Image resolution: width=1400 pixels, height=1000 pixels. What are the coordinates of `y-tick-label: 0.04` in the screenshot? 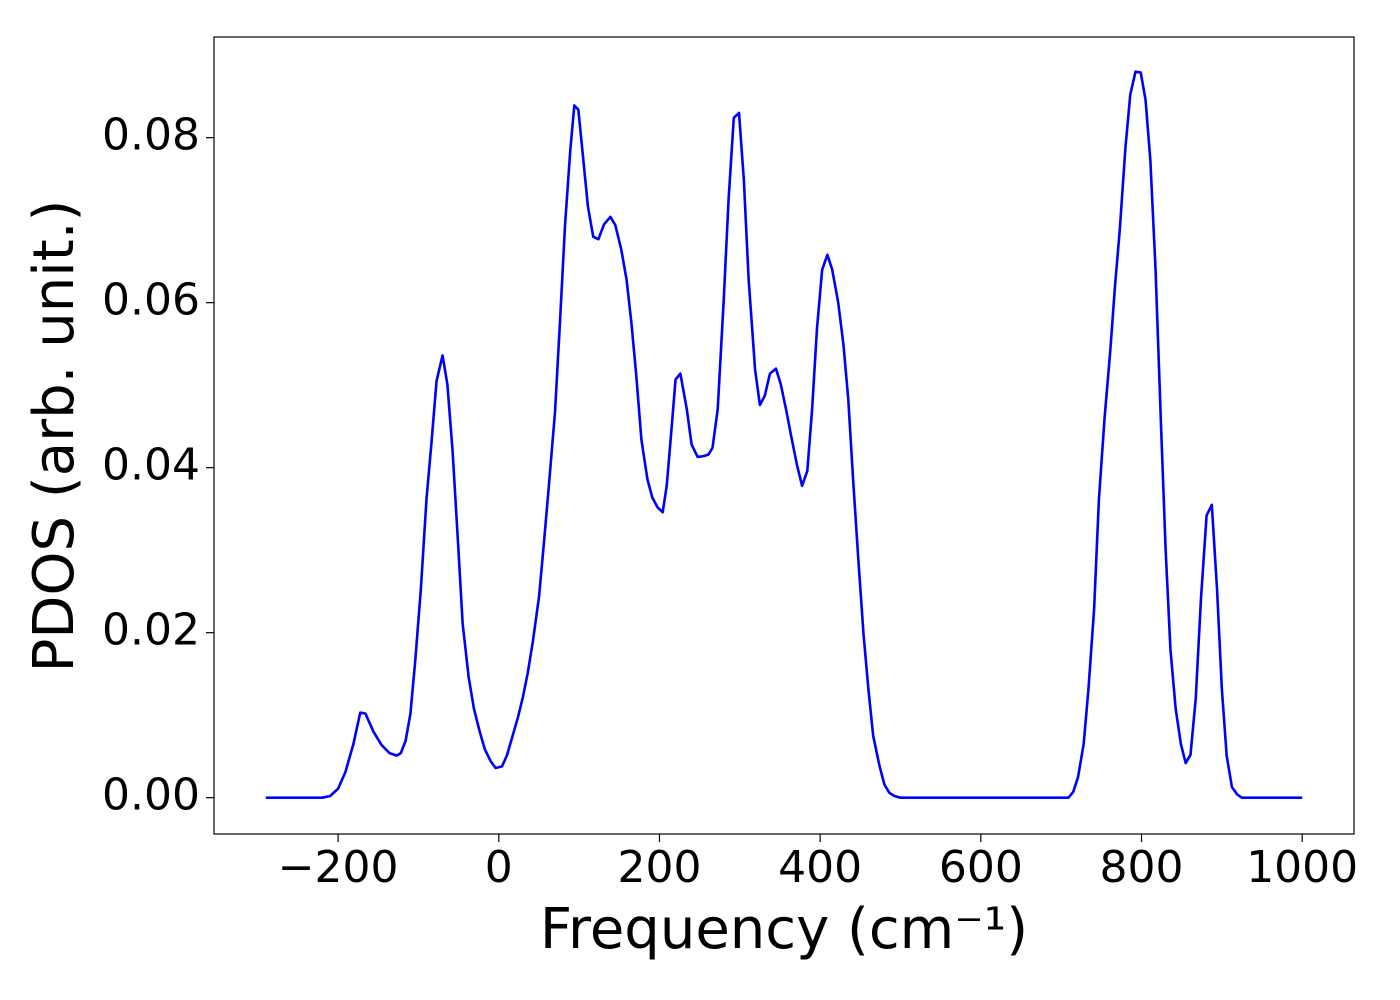 It's located at (151, 465).